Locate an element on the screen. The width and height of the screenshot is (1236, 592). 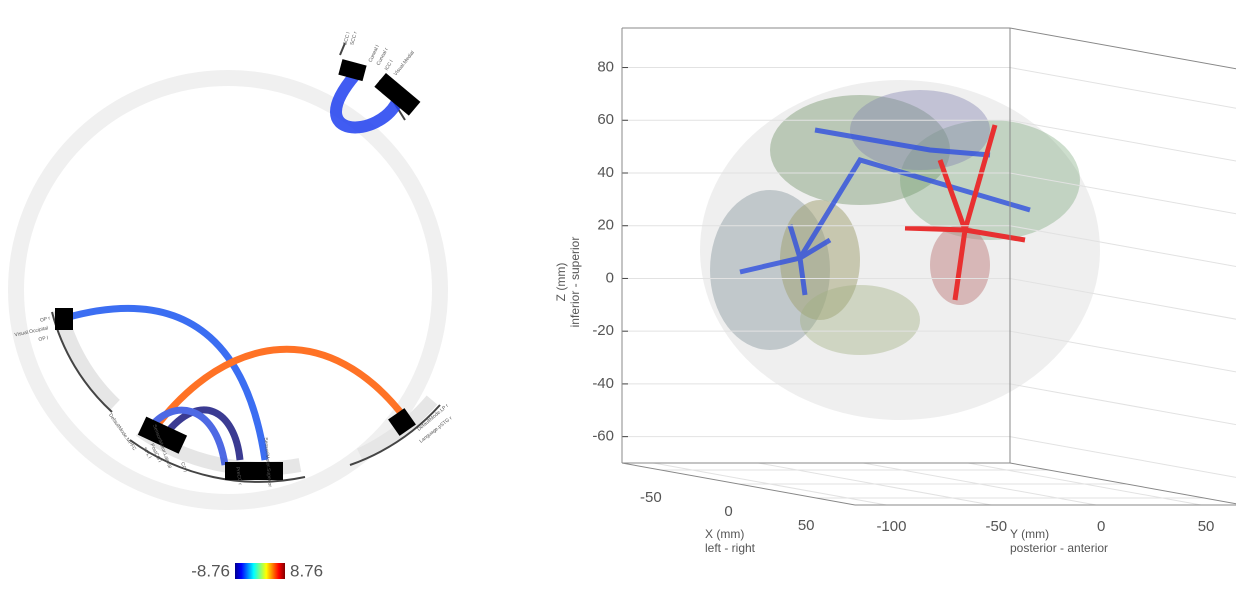
y-tick-label: 50 is located at coordinates (1206, 526).